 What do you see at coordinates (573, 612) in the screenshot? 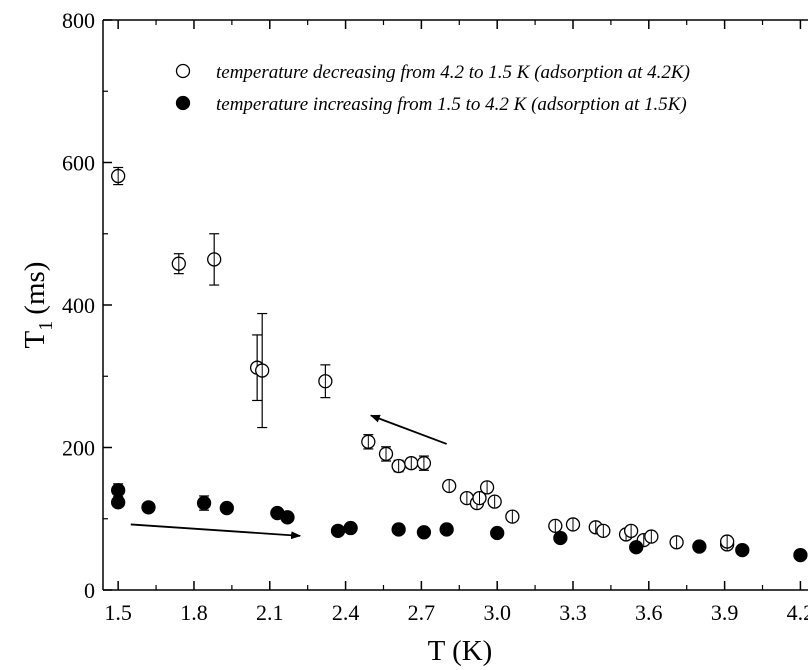
I see `x-tick-label: 3.3` at bounding box center [573, 612].